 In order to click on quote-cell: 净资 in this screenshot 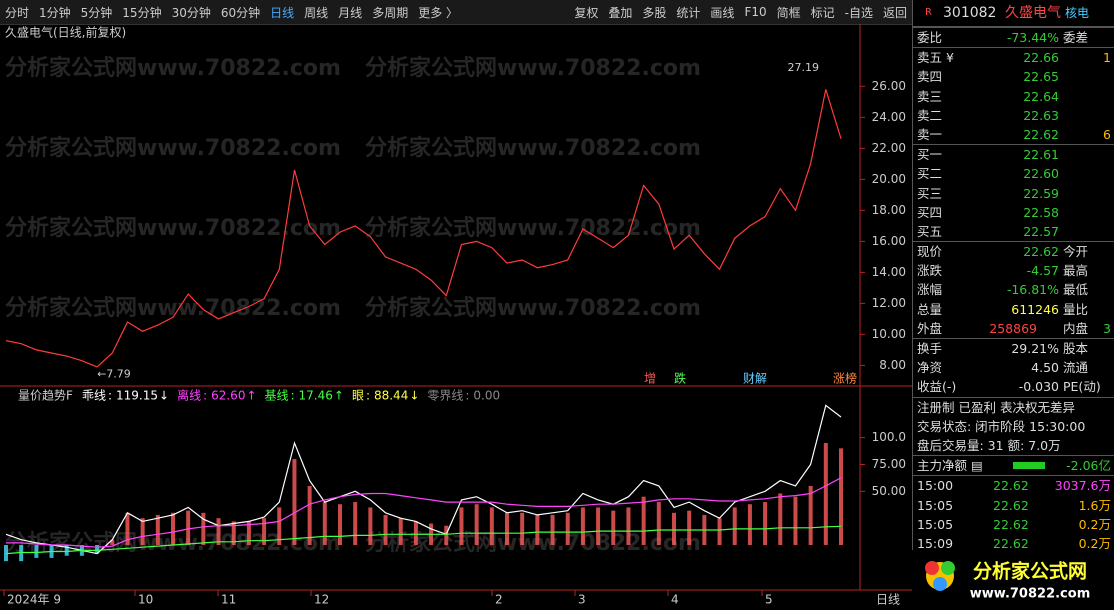, I will do `click(930, 368)`.